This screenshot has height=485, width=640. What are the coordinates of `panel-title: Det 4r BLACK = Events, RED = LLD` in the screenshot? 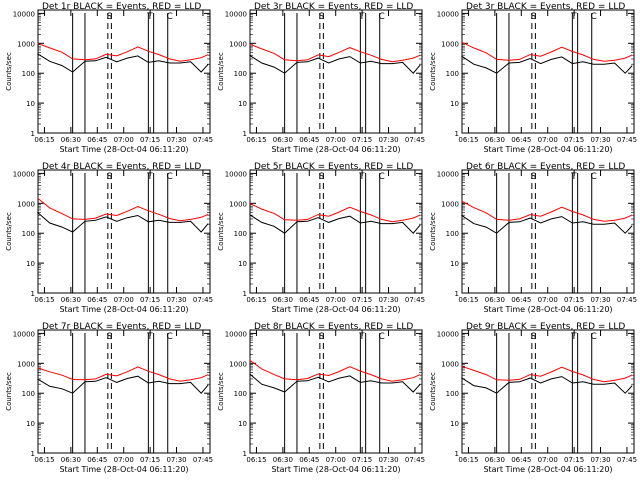 It's located at (121, 167).